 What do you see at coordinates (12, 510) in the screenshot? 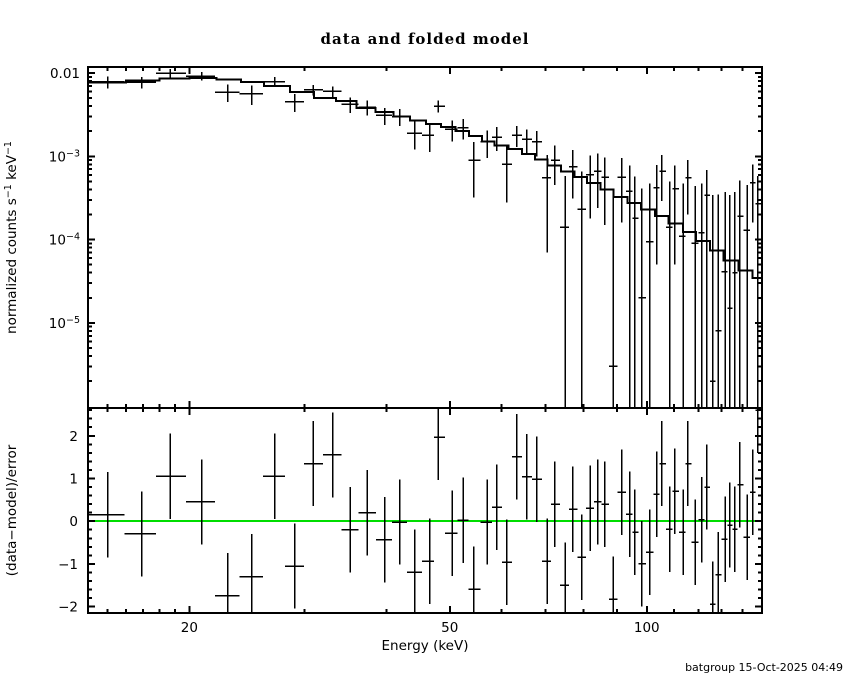
I see `y-axis-label-bottom: (data−model)/error` at bounding box center [12, 510].